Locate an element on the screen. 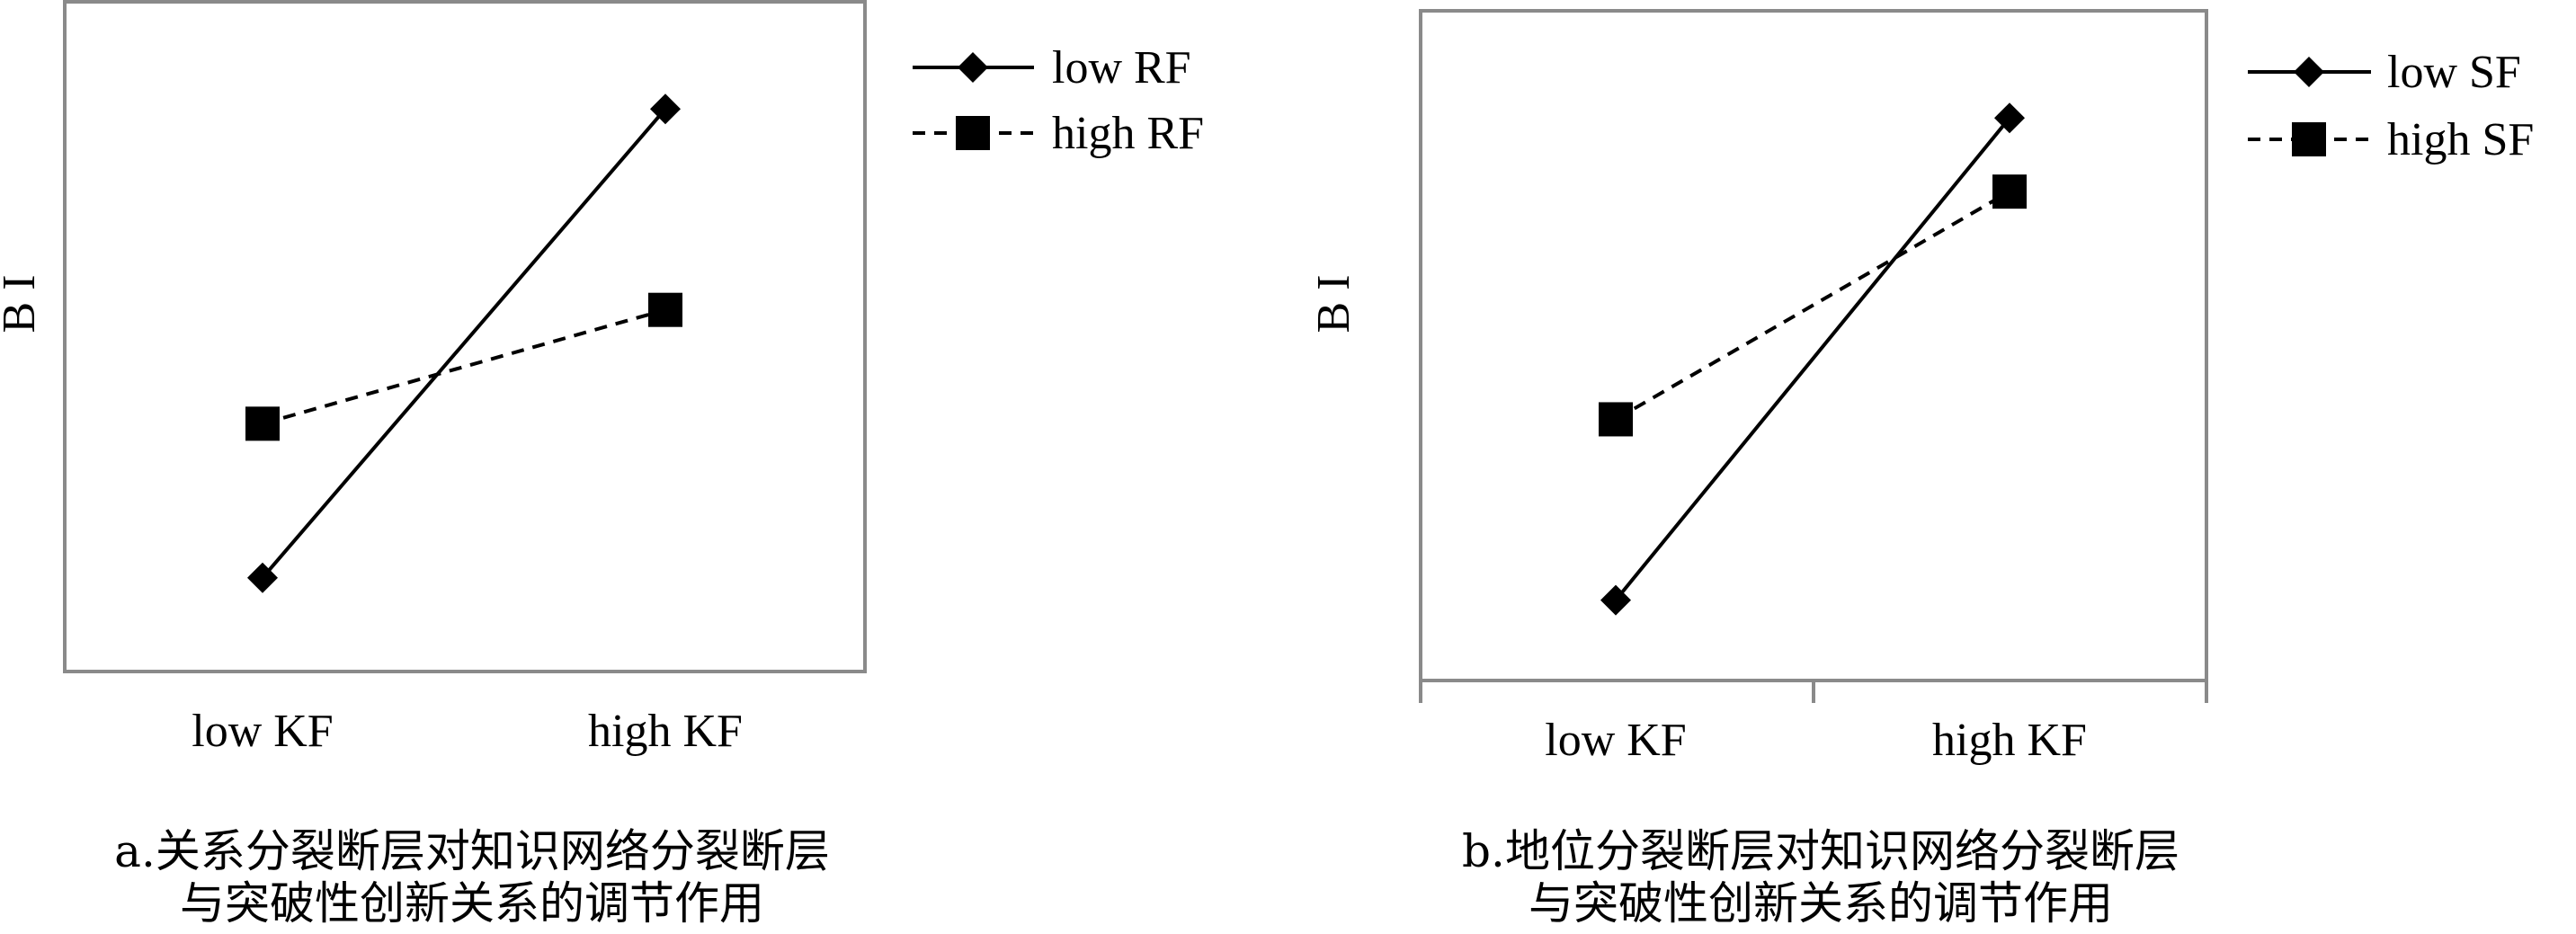 The image size is (2576, 934). chart-a-series-2-line is located at coordinates (464, 366).